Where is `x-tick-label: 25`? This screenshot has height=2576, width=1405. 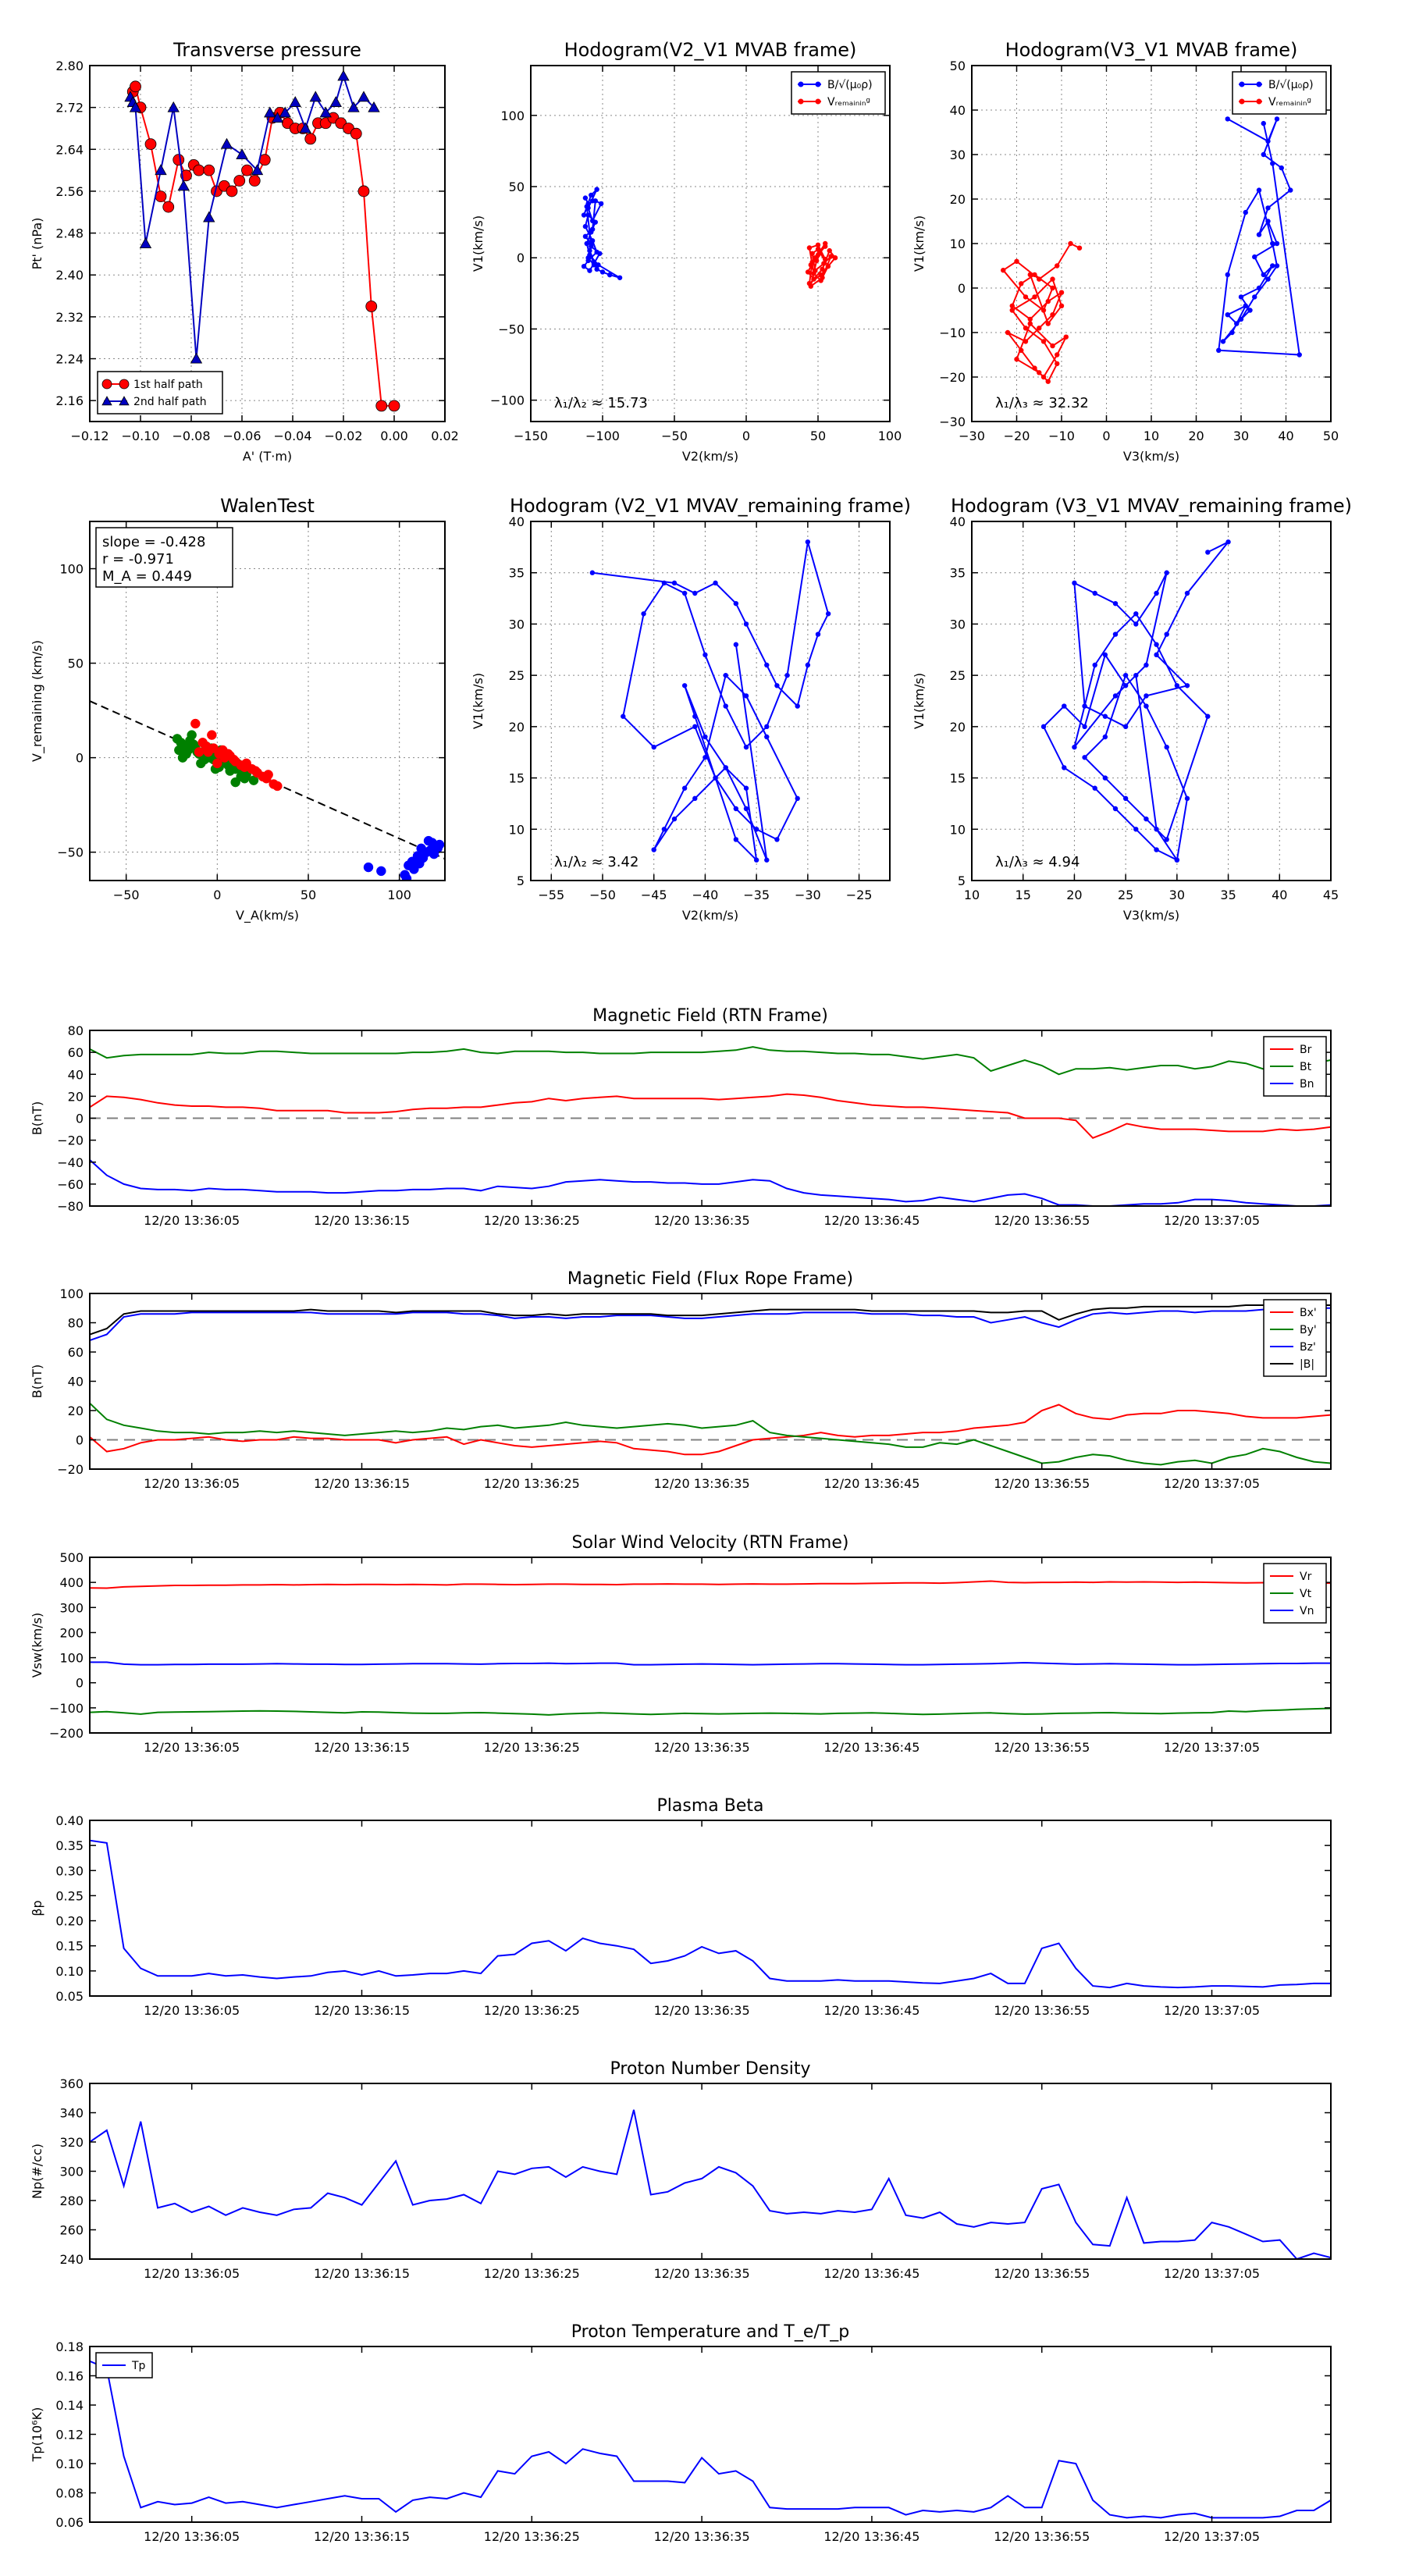
x-tick-label: 25 is located at coordinates (1125, 895).